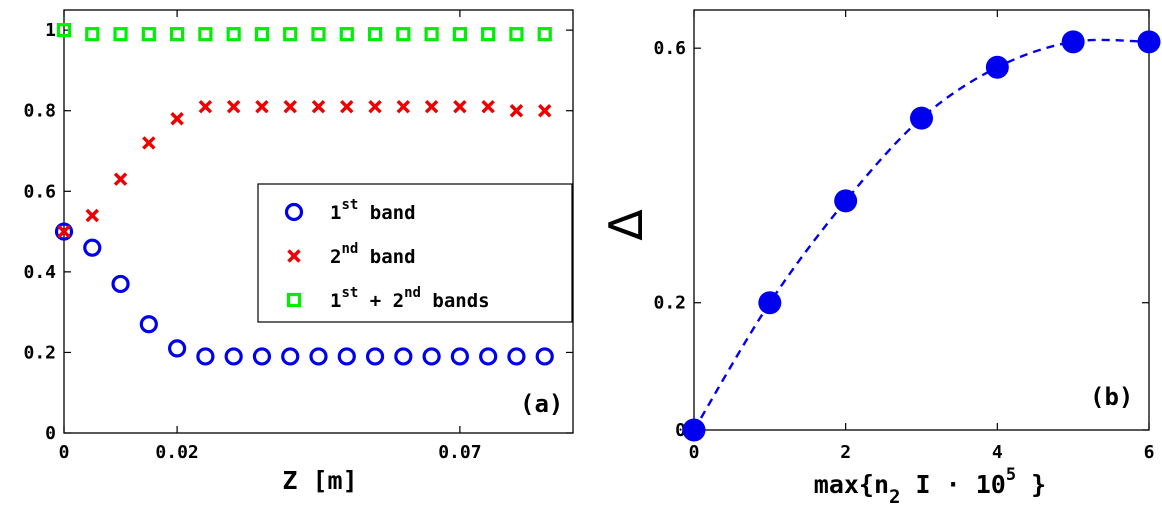 The image size is (1162, 515). What do you see at coordinates (459, 452) in the screenshot?
I see `chart-a-x-tick-label: 0.07` at bounding box center [459, 452].